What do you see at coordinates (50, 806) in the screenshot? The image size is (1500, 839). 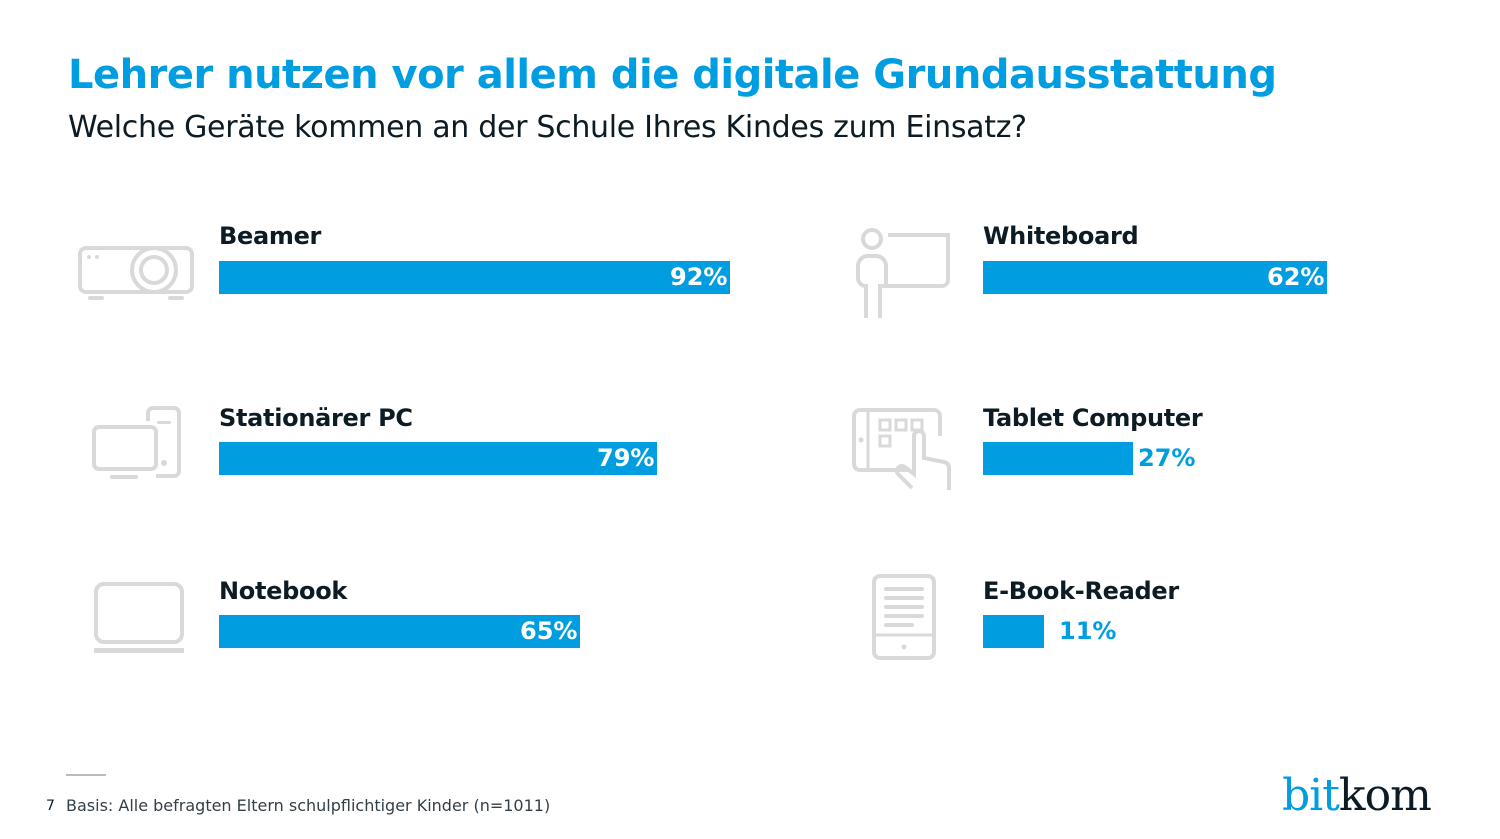 I see `page-number: 7` at bounding box center [50, 806].